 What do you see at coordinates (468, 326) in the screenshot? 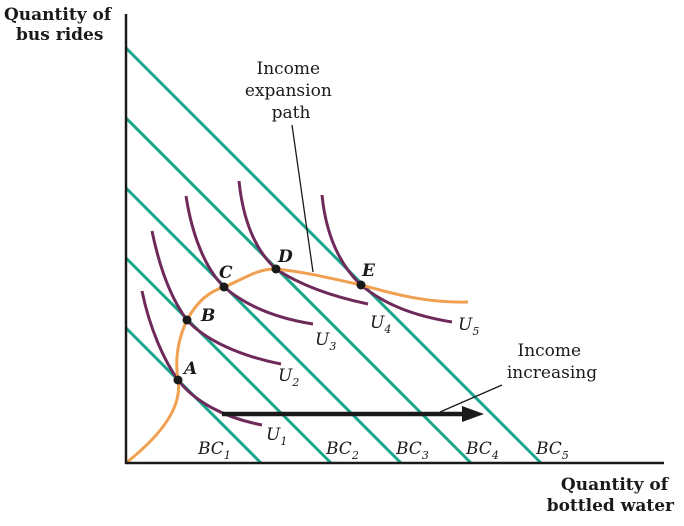
I see `u5-label: U5` at bounding box center [468, 326].